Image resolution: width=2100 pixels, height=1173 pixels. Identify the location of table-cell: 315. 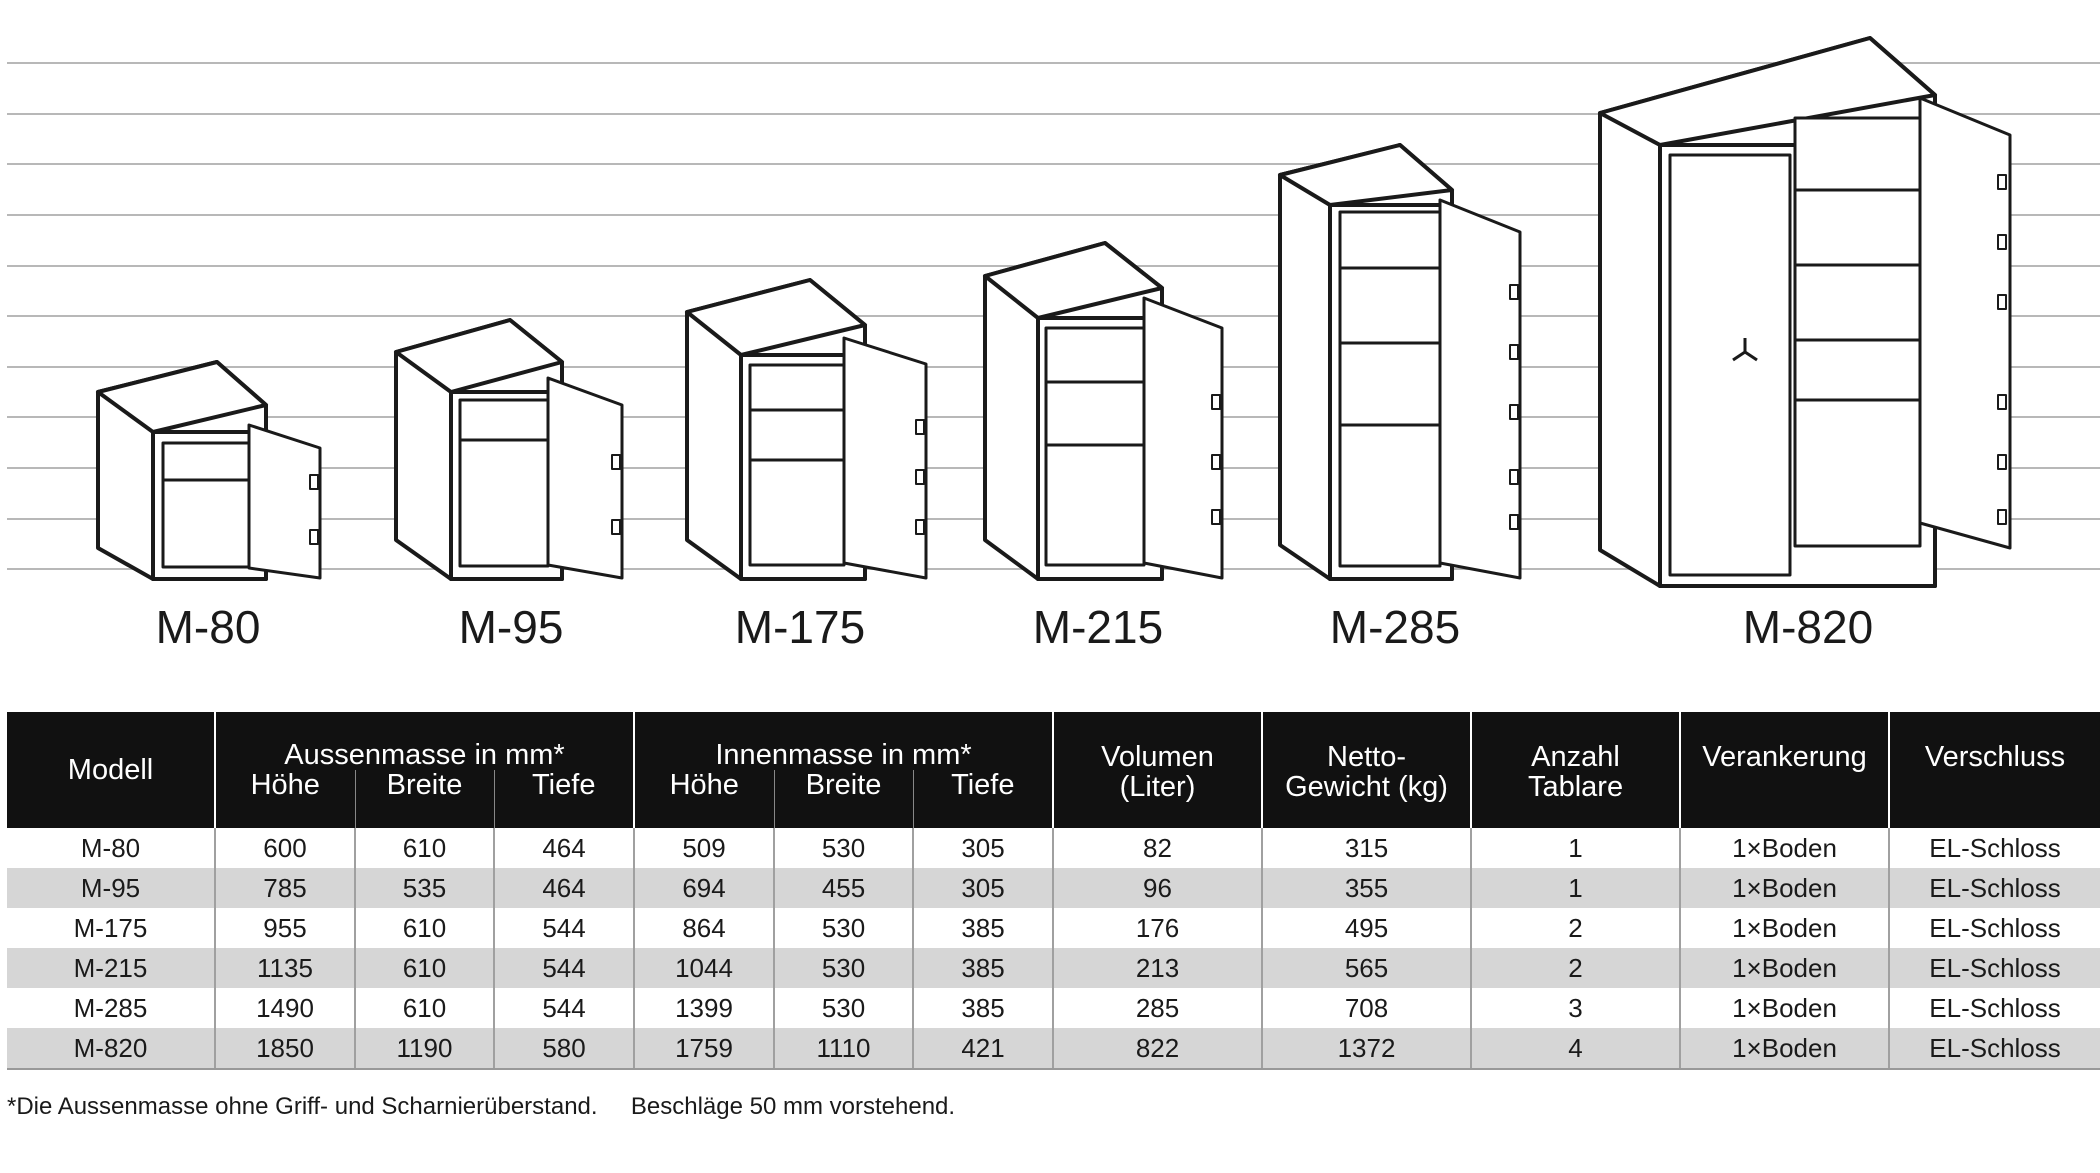
(1366, 848).